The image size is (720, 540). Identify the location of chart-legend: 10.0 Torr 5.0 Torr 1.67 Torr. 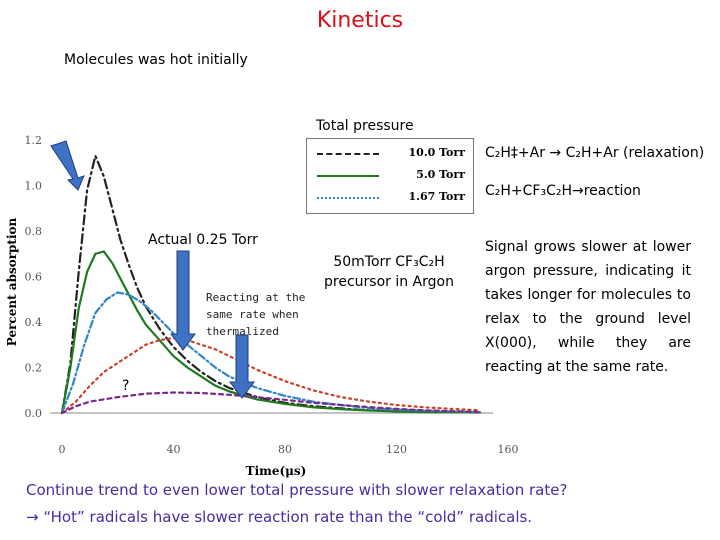
(390, 176).